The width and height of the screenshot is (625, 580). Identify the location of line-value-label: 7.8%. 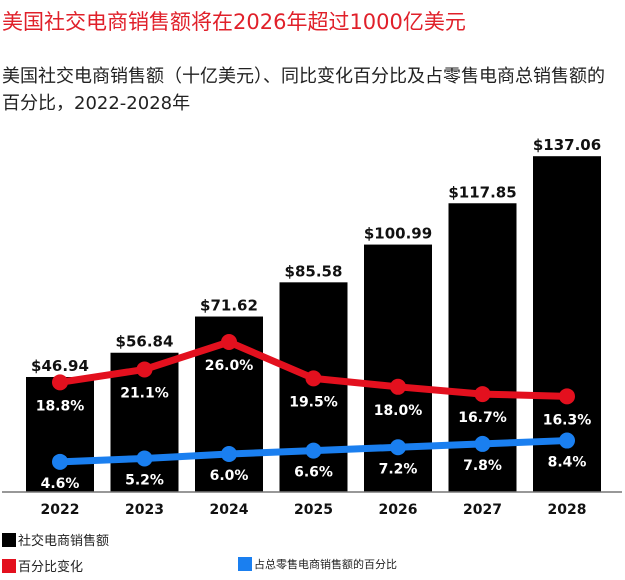
(482, 466).